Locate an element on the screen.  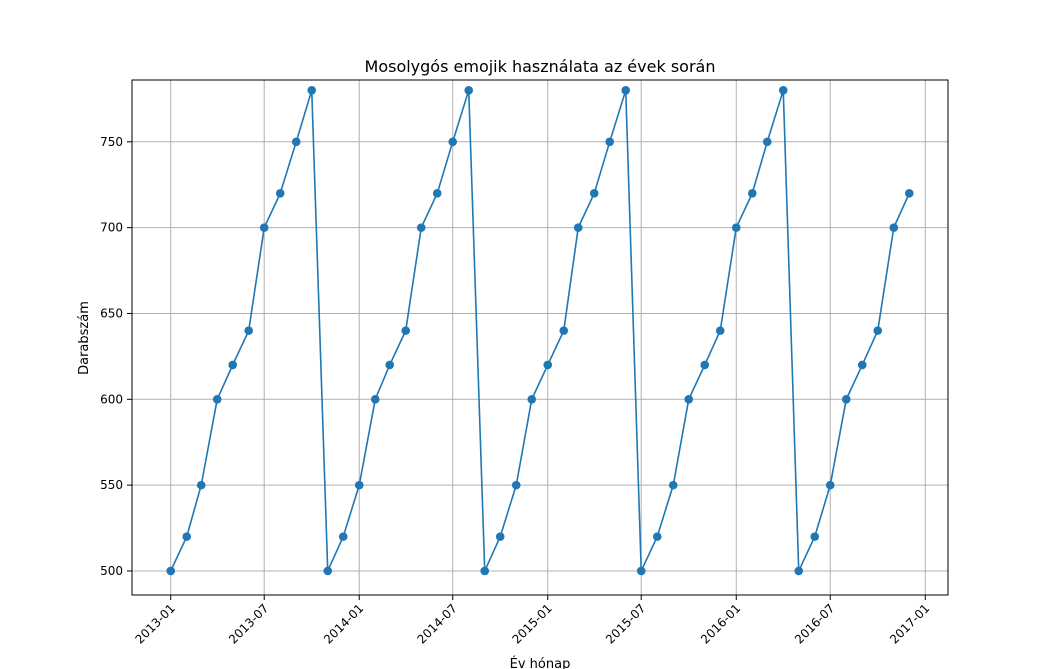
y-axis-label: Darabszám is located at coordinates (84, 338).